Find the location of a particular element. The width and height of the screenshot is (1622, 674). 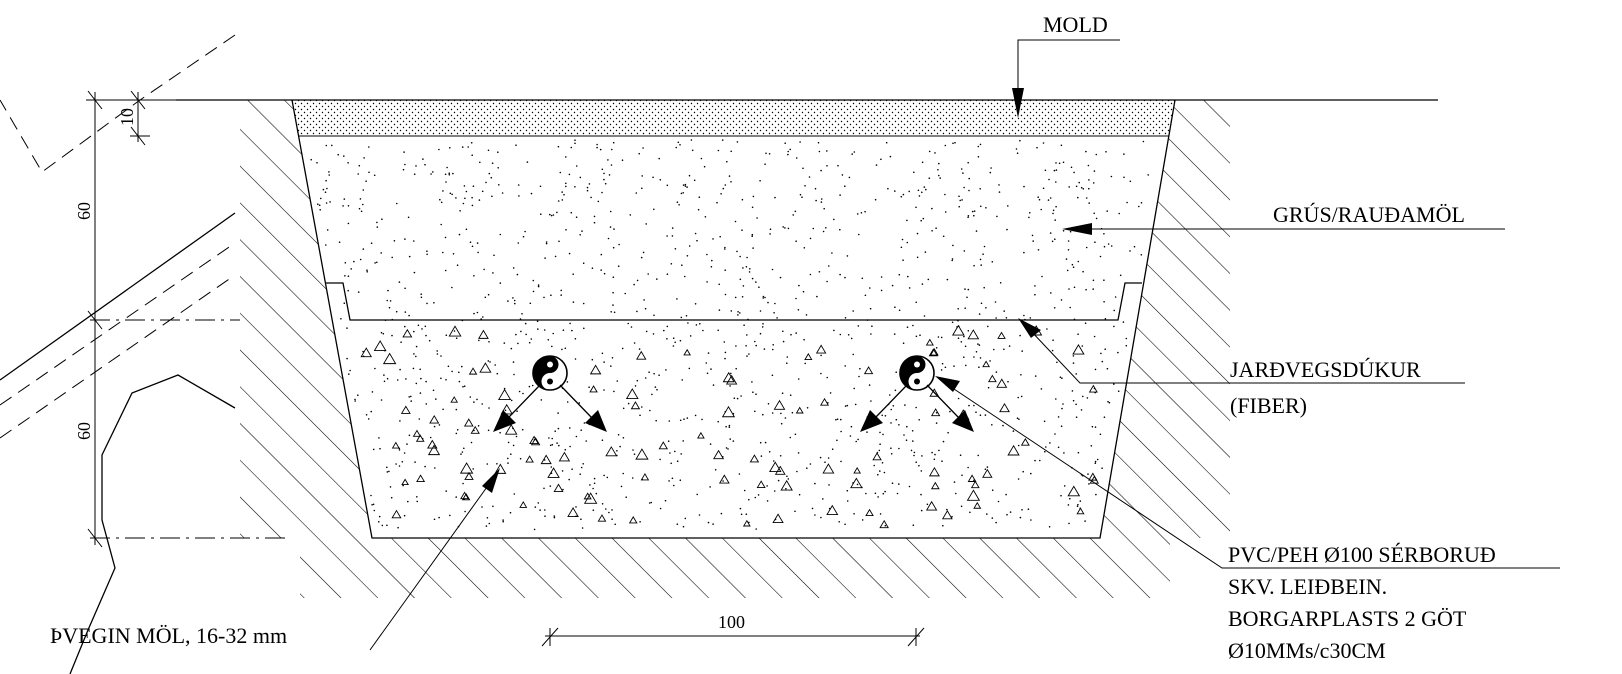

pipe-flow-arrows is located at coordinates (733, 408).